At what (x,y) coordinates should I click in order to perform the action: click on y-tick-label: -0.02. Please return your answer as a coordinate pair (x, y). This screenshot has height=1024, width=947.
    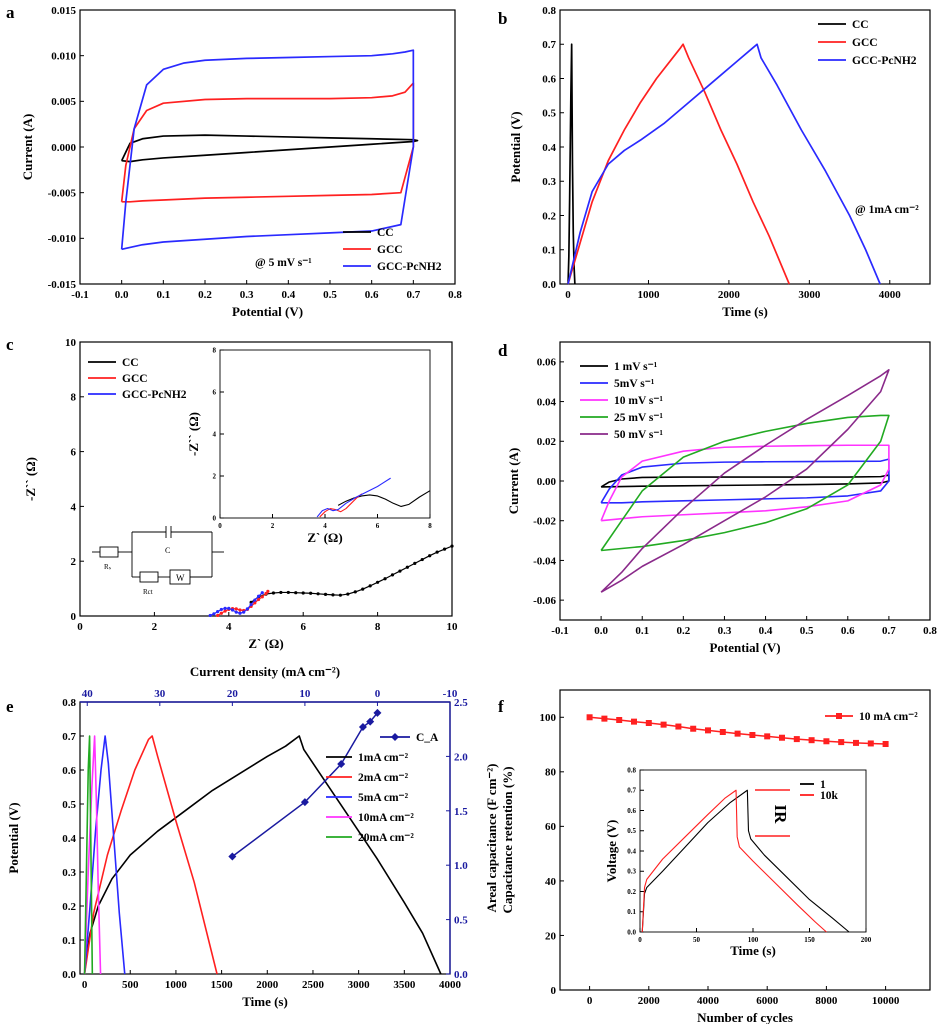
    Looking at the image, I should click on (544, 522).